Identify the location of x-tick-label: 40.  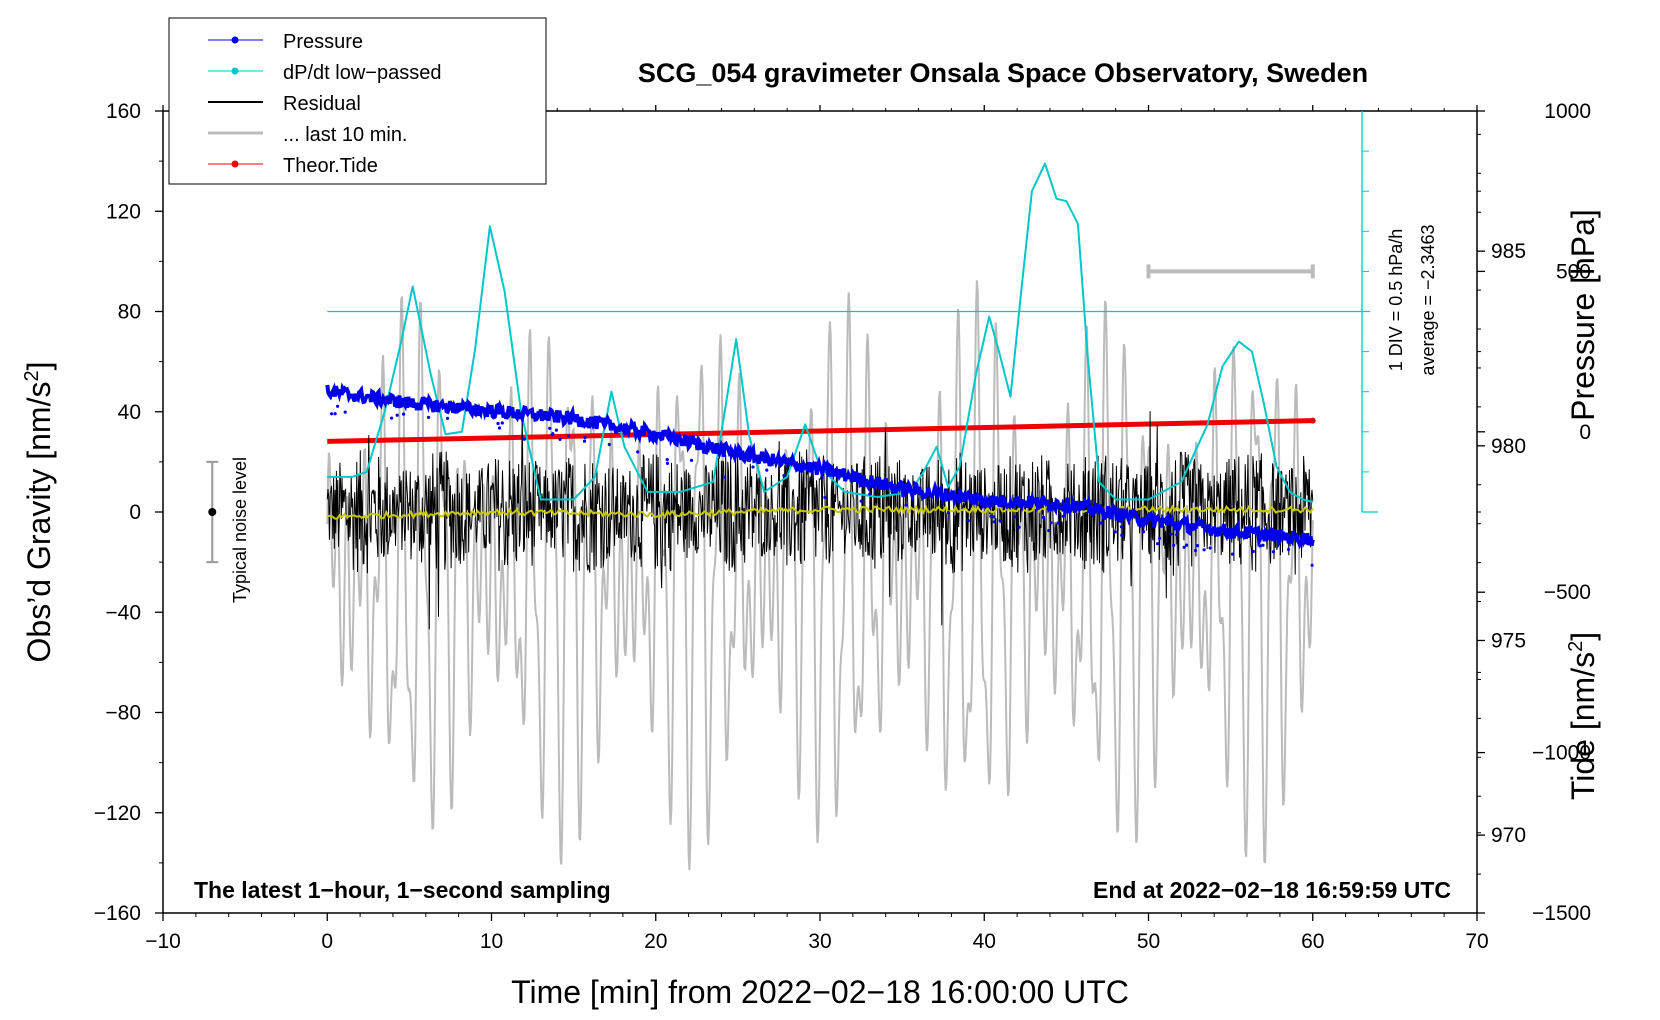
(984, 941).